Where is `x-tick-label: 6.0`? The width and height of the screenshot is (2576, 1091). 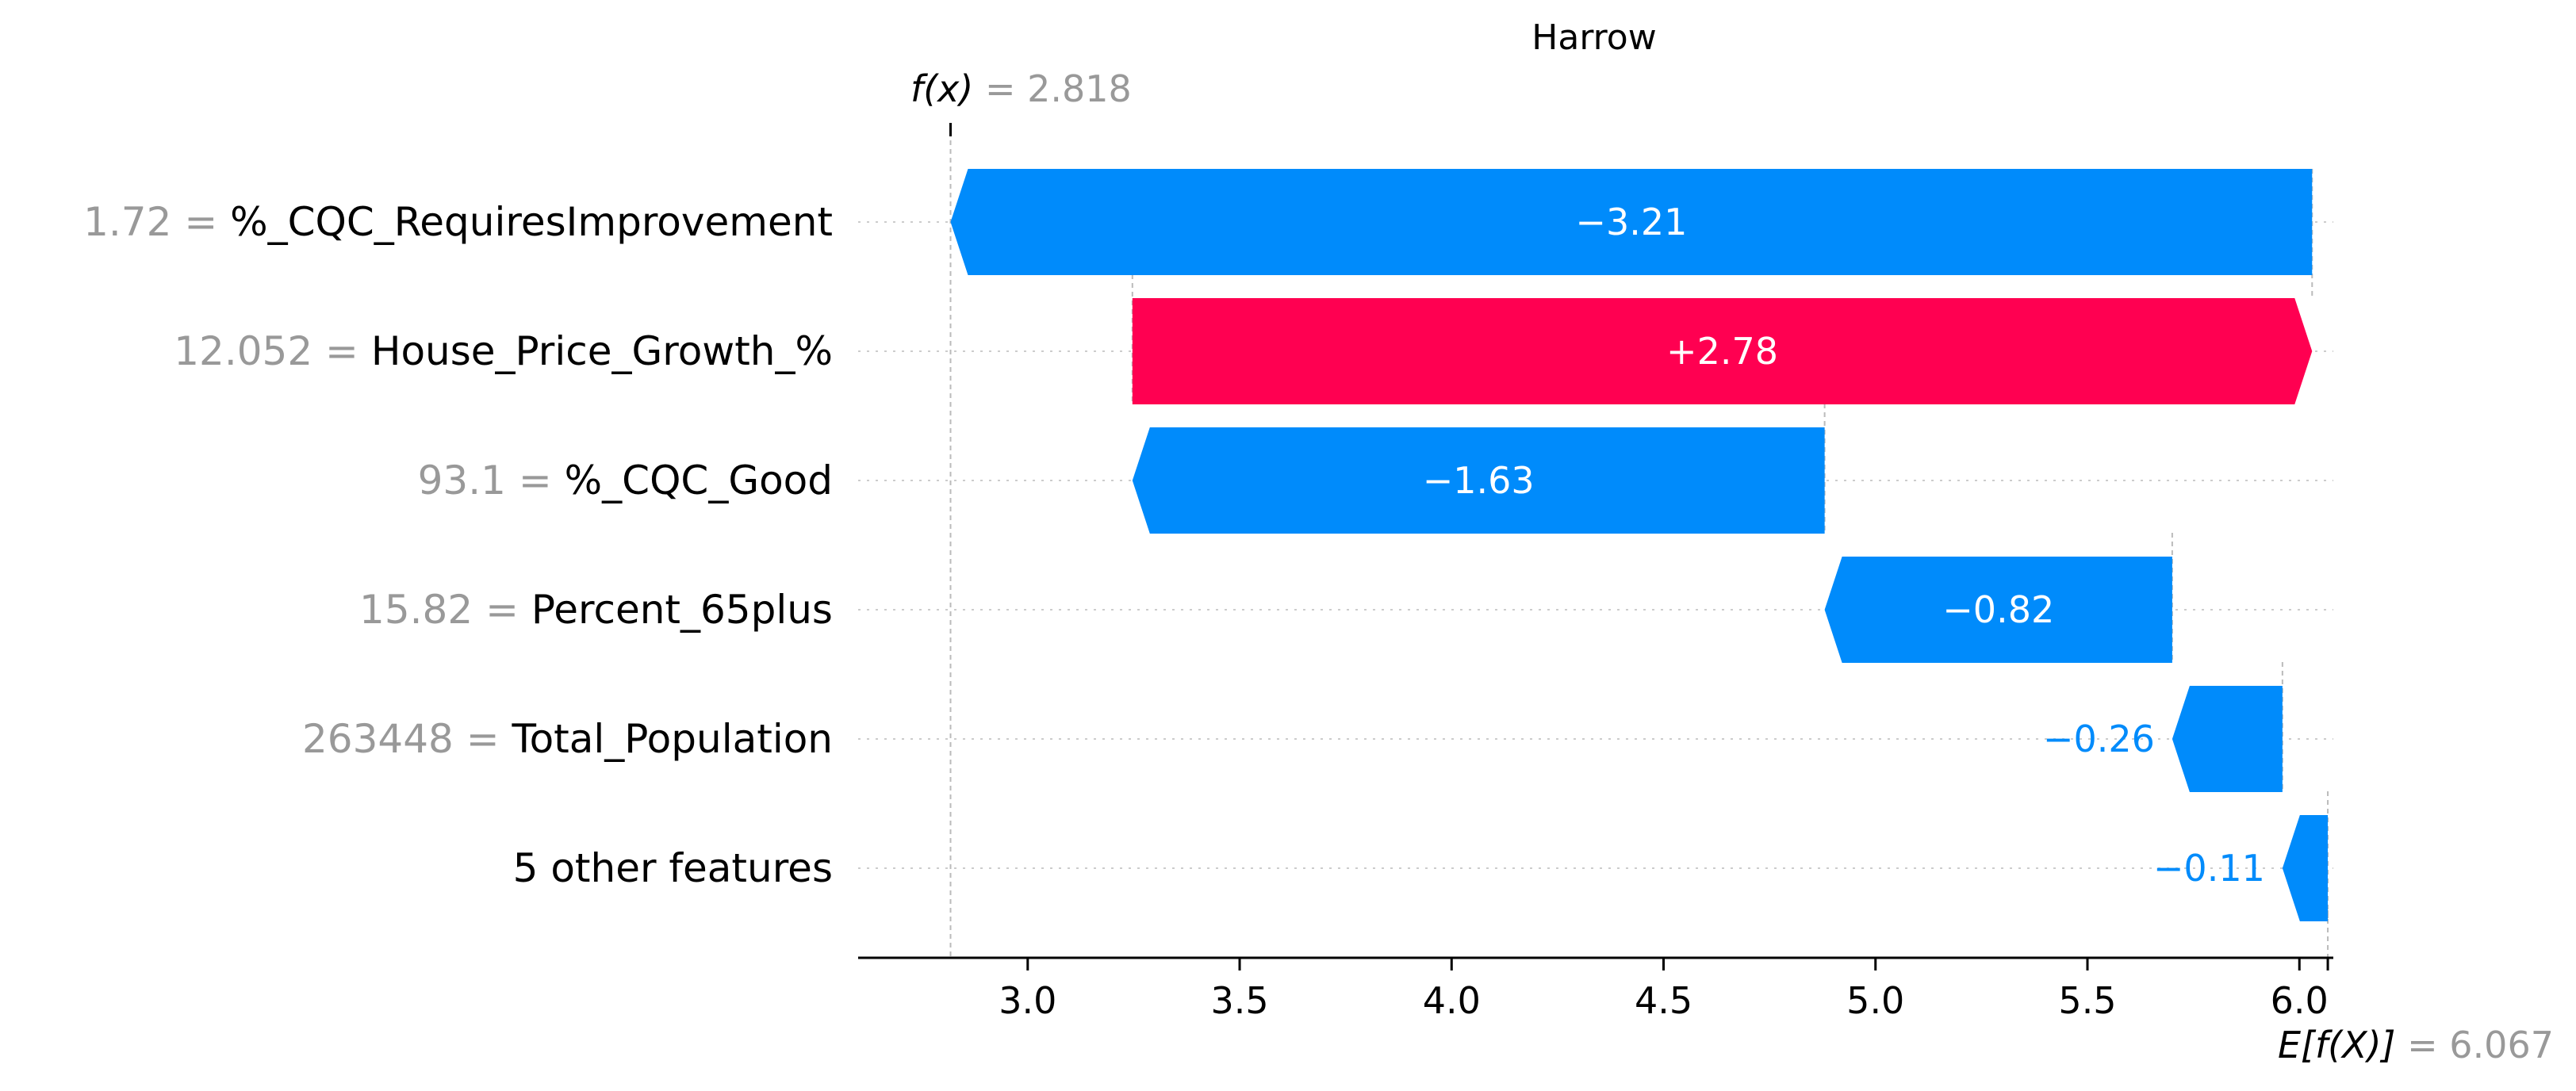
x-tick-label: 6.0 is located at coordinates (2300, 1001).